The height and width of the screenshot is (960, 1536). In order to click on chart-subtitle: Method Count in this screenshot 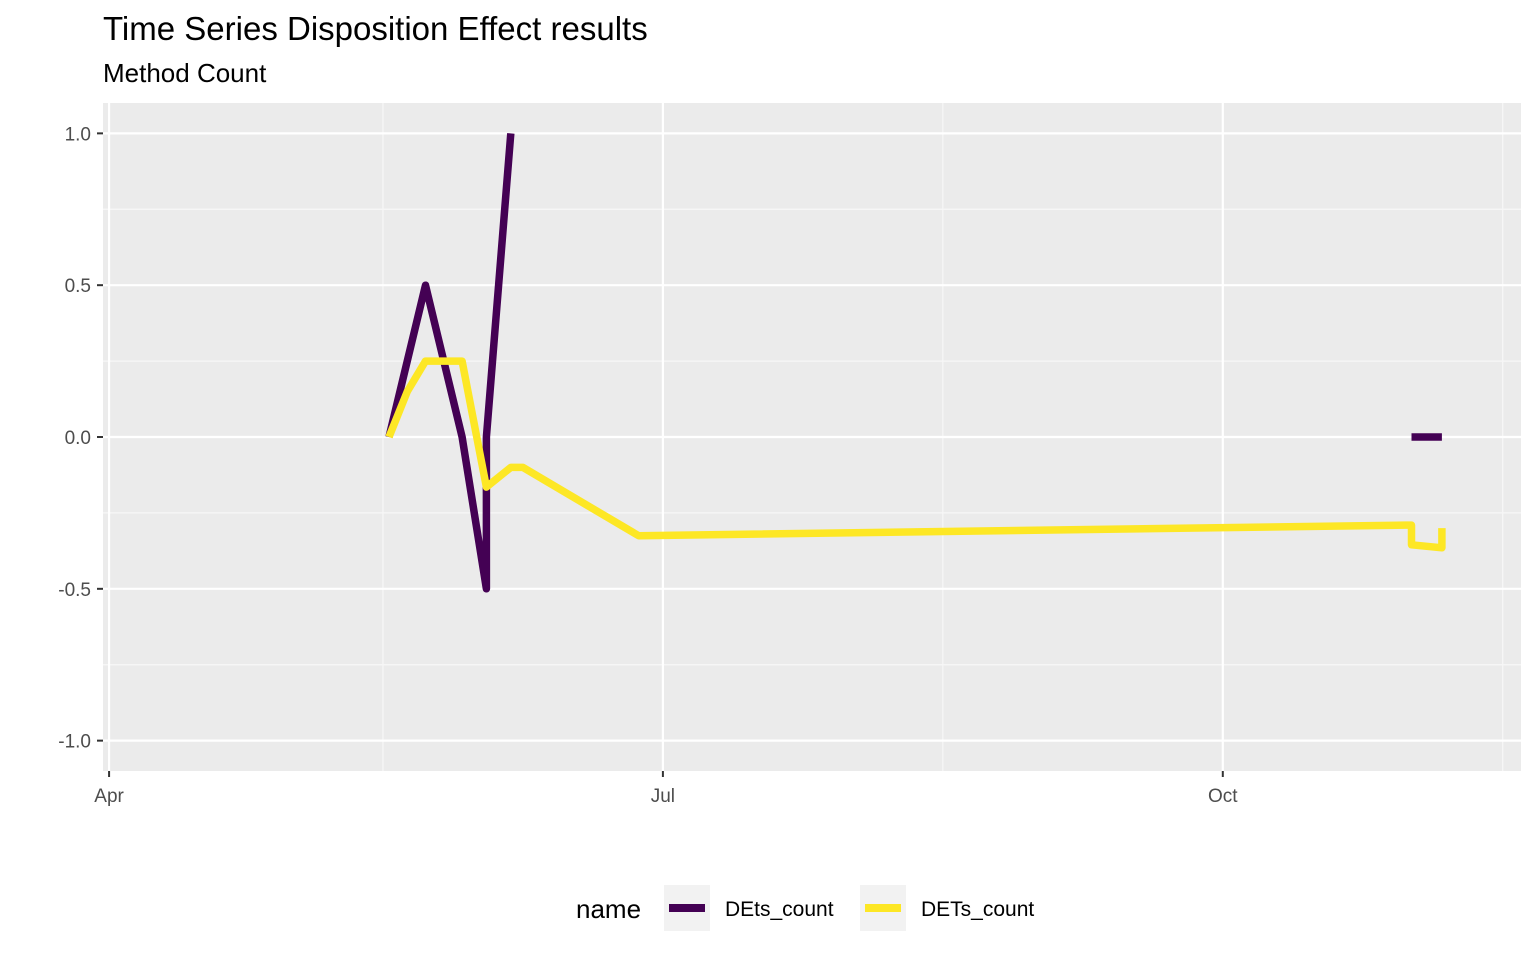, I will do `click(185, 73)`.